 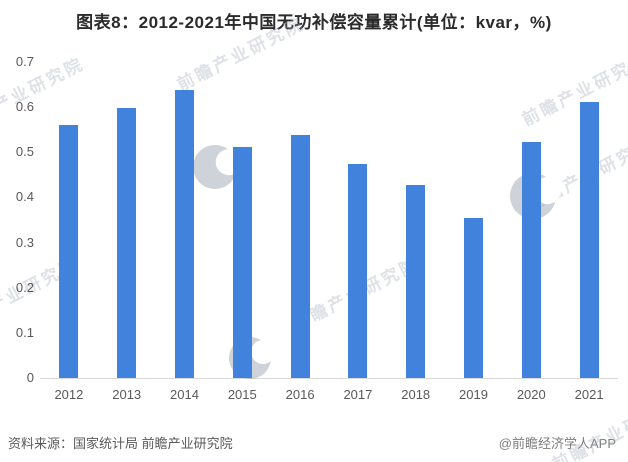 I want to click on bar-2014, so click(x=184, y=234).